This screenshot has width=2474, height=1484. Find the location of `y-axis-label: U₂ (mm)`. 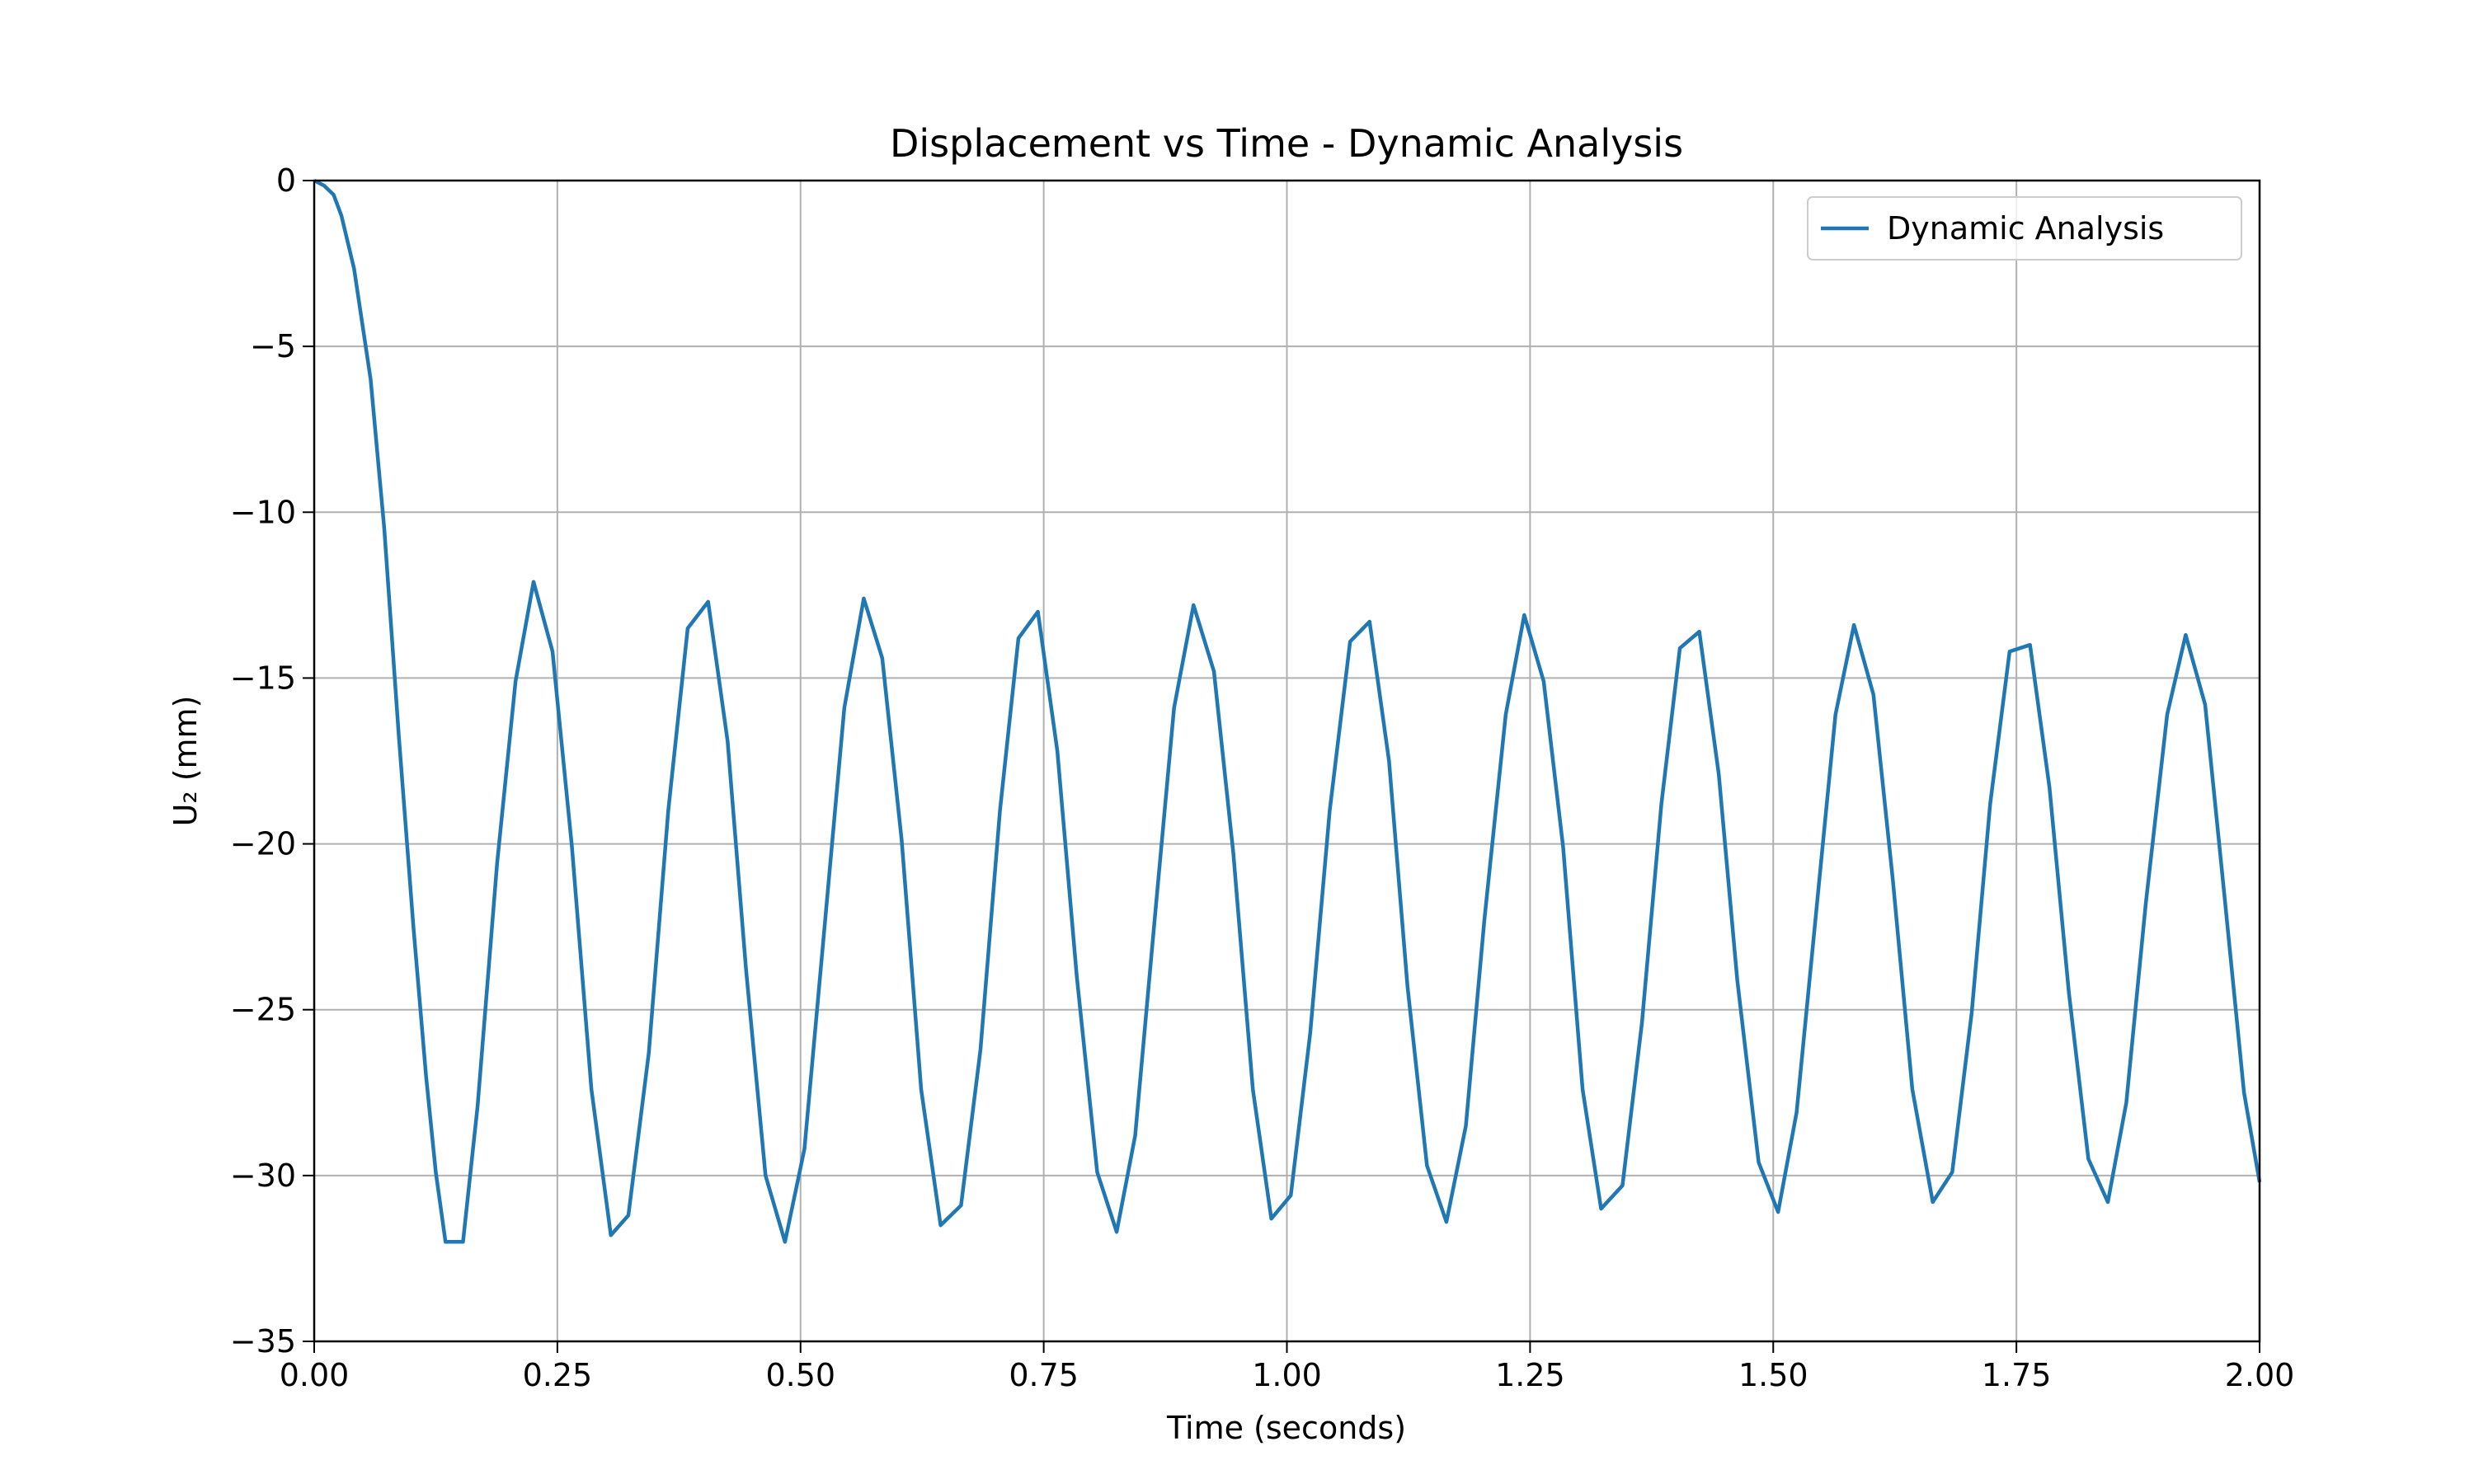

y-axis-label: U₂ (mm) is located at coordinates (185, 761).